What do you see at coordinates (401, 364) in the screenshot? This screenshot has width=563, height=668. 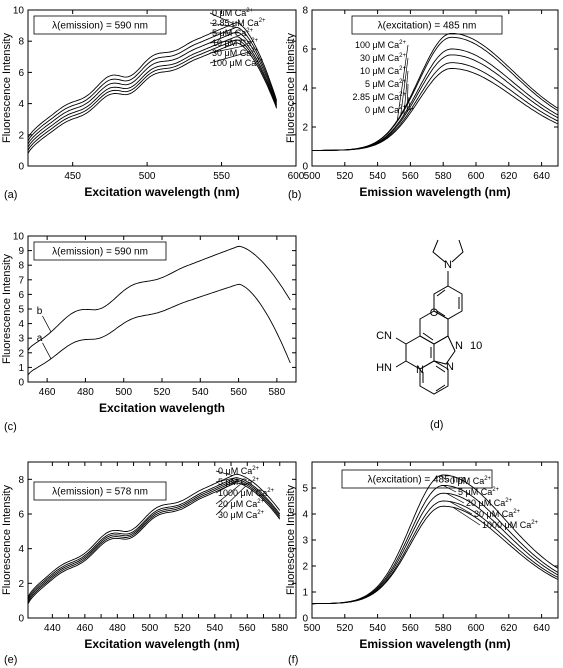 I see `imine-bond` at bounding box center [401, 364].